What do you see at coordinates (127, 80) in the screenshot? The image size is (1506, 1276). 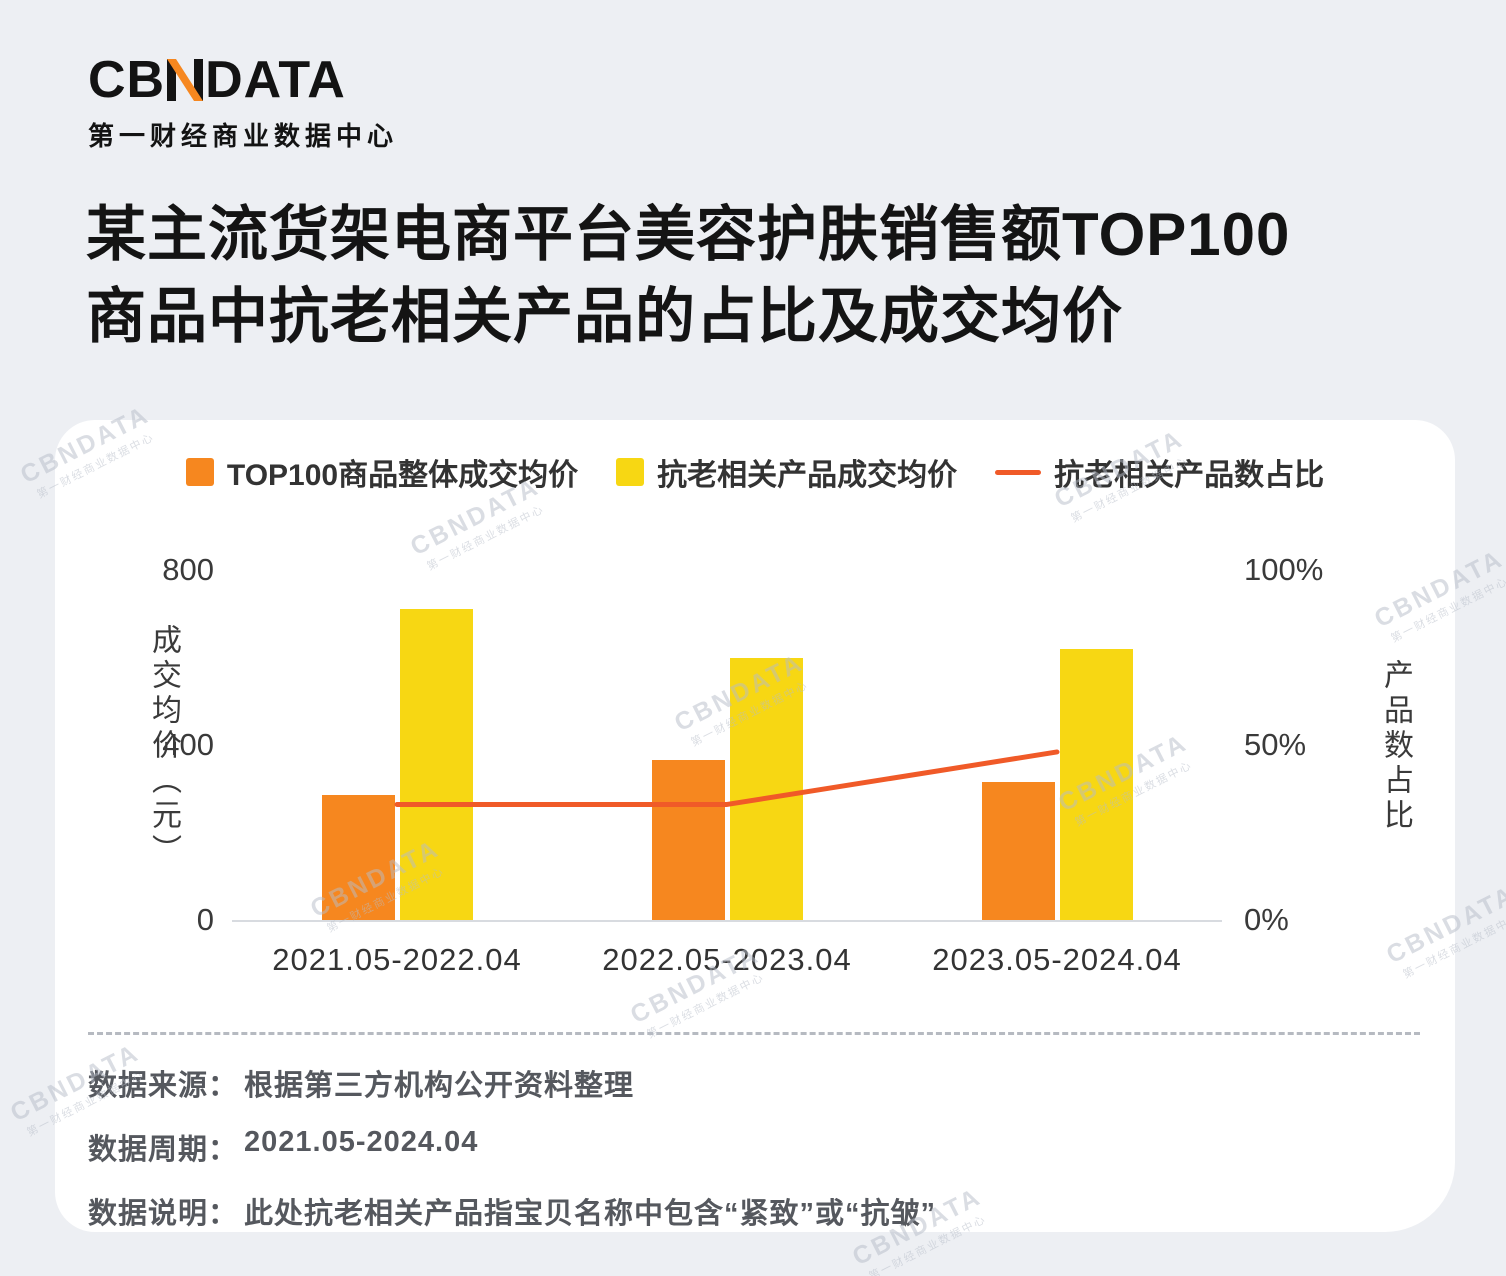 I see `logo-brand-prefix: CB` at bounding box center [127, 80].